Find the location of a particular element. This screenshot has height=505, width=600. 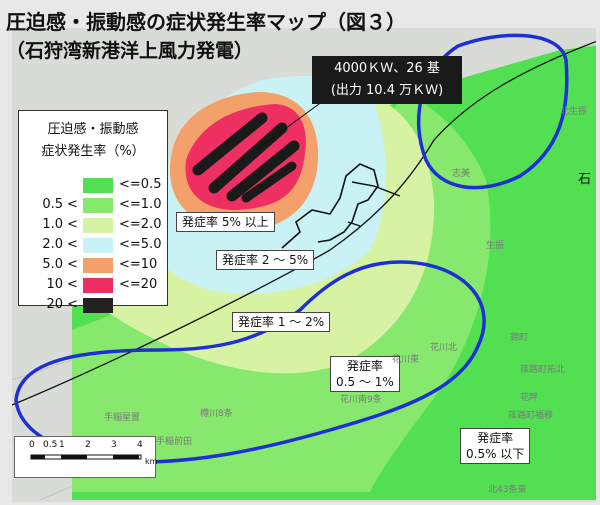

place-name-tarukawa: 樽川8条 is located at coordinates (216, 414).